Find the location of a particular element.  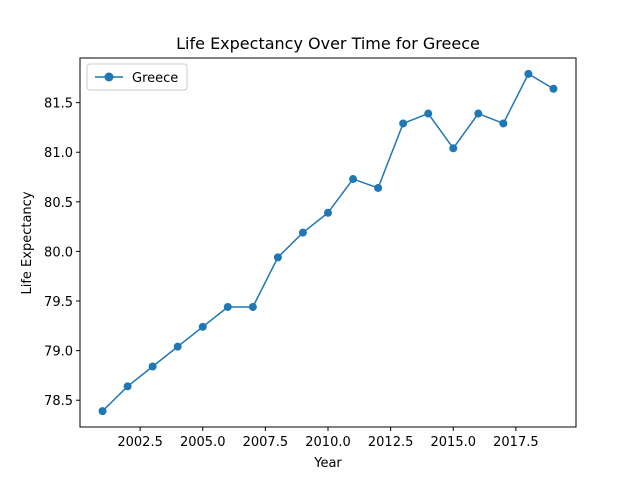

legend: Greece is located at coordinates (137, 77).